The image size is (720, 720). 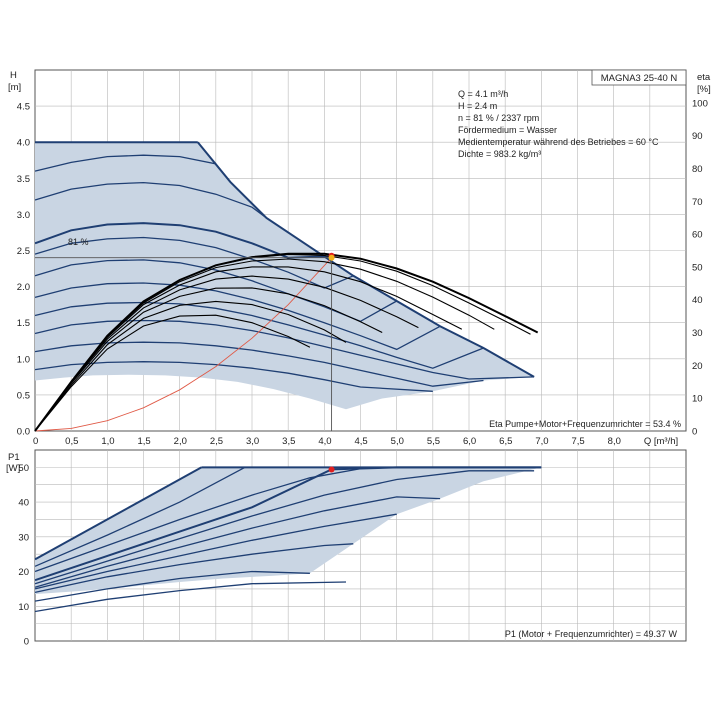 I want to click on top-y2-tick-label: 40, so click(x=697, y=300).